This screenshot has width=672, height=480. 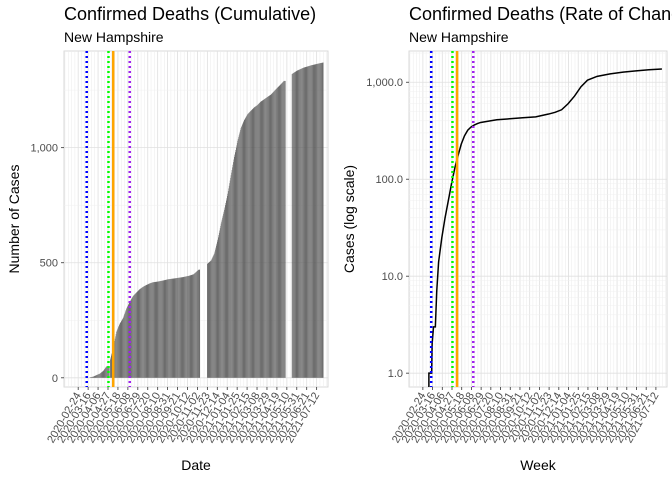 What do you see at coordinates (114, 37) in the screenshot?
I see `chart-subtitle-left: New Hampshire` at bounding box center [114, 37].